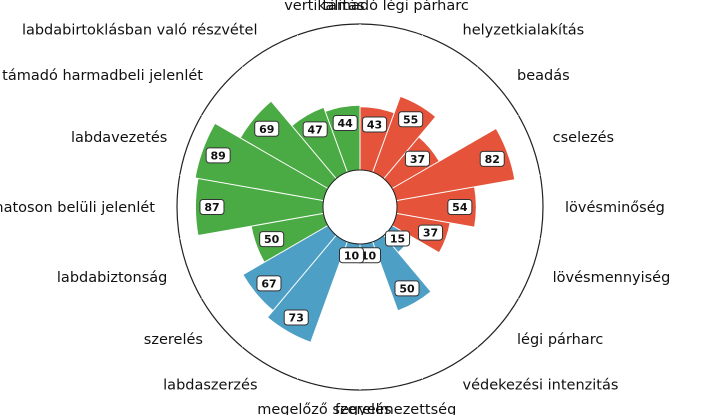  I want to click on value-label-15: 89, so click(218, 155).